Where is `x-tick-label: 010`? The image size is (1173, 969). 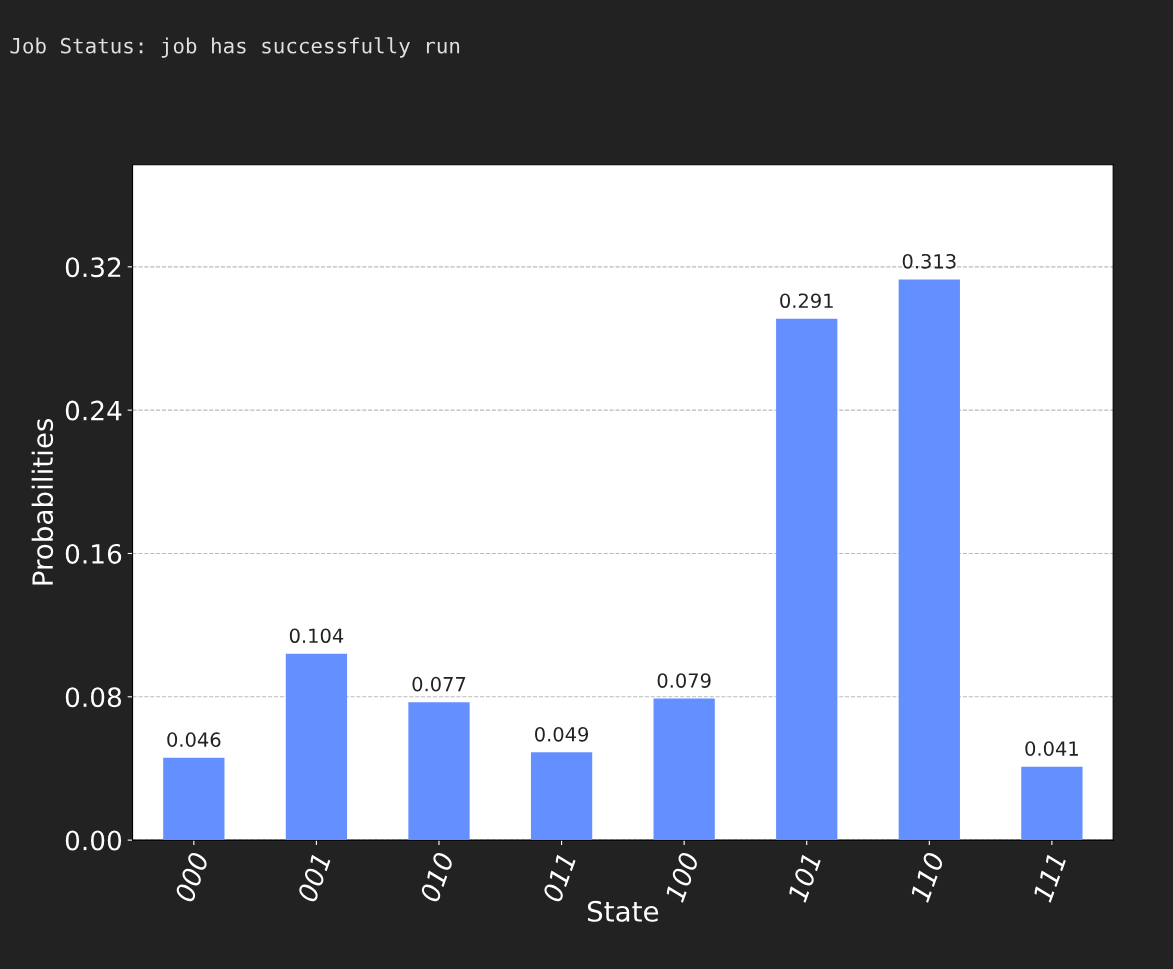 x-tick-label: 010 is located at coordinates (437, 877).